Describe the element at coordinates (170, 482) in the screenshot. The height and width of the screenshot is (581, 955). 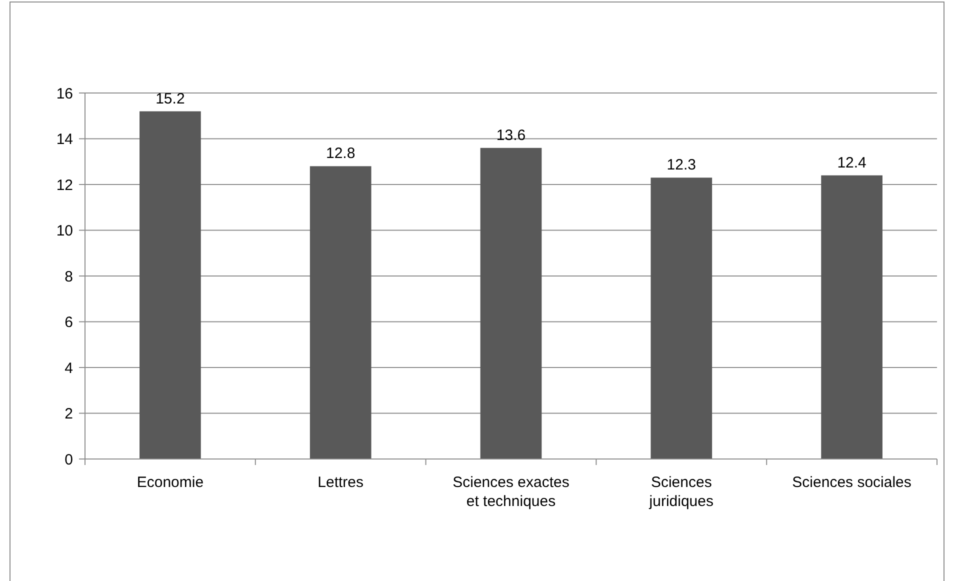
I see `x-tick-label: Economie` at that location.